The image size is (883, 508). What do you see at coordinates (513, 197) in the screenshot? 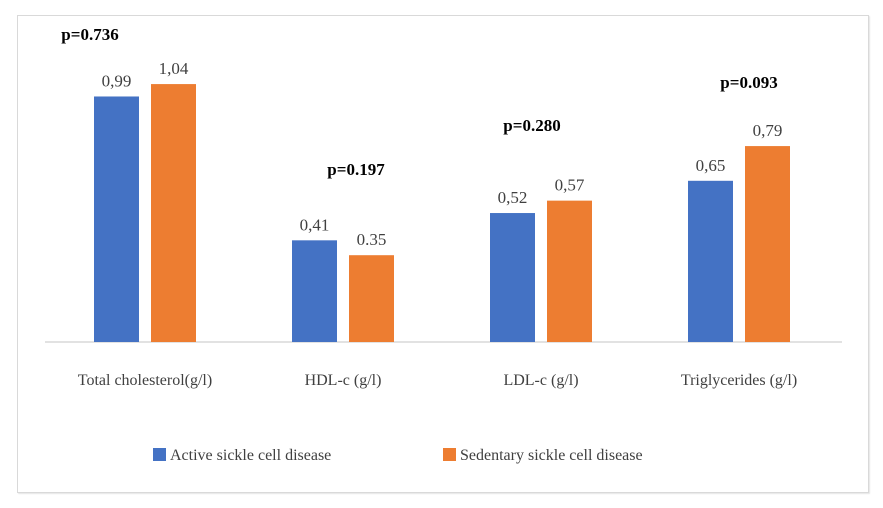
I see `data-label: 0,52` at bounding box center [513, 197].